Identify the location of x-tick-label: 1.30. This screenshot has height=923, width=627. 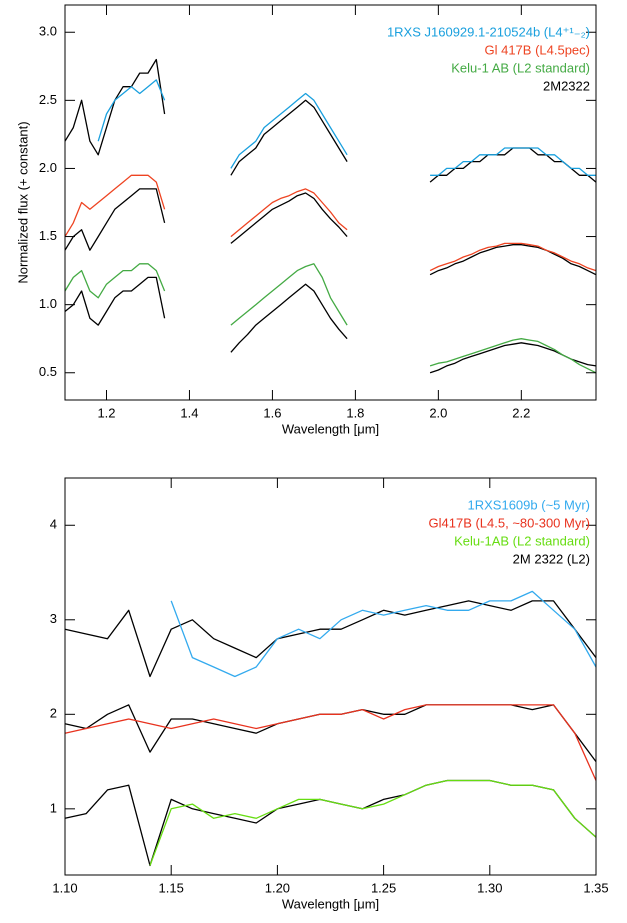
(489, 887).